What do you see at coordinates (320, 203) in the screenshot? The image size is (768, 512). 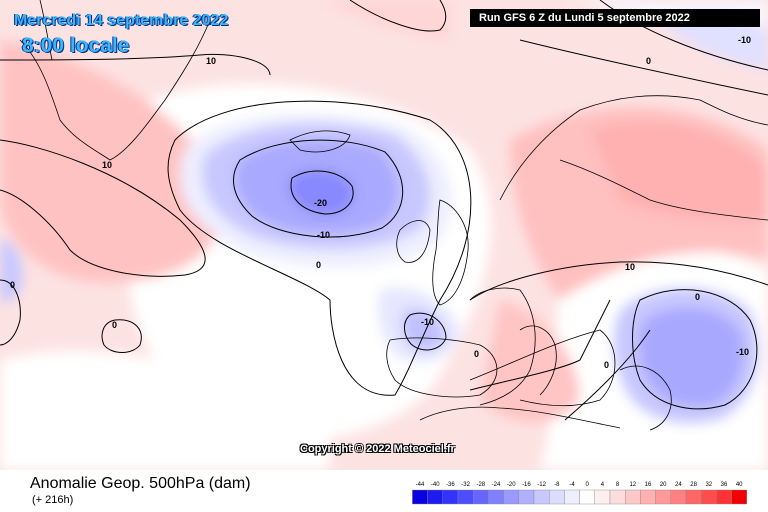 I see `contour-label: -20` at bounding box center [320, 203].